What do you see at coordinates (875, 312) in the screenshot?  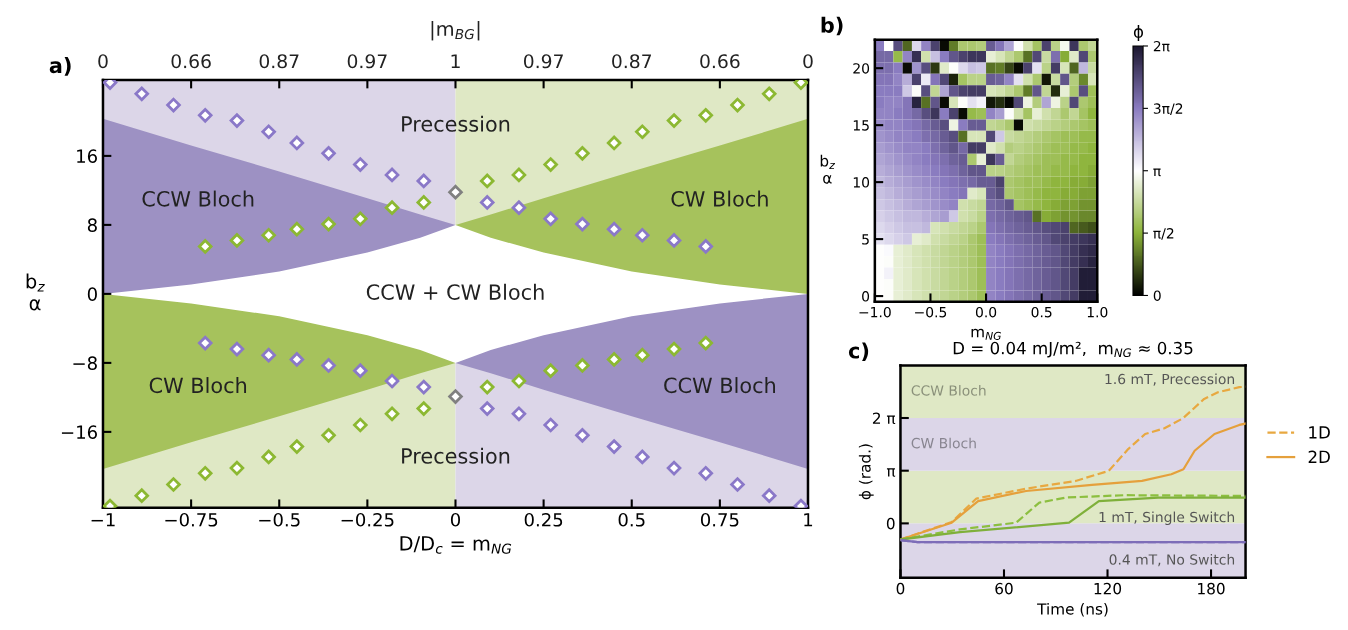 I see `x-tick-label: −1.0` at bounding box center [875, 312].